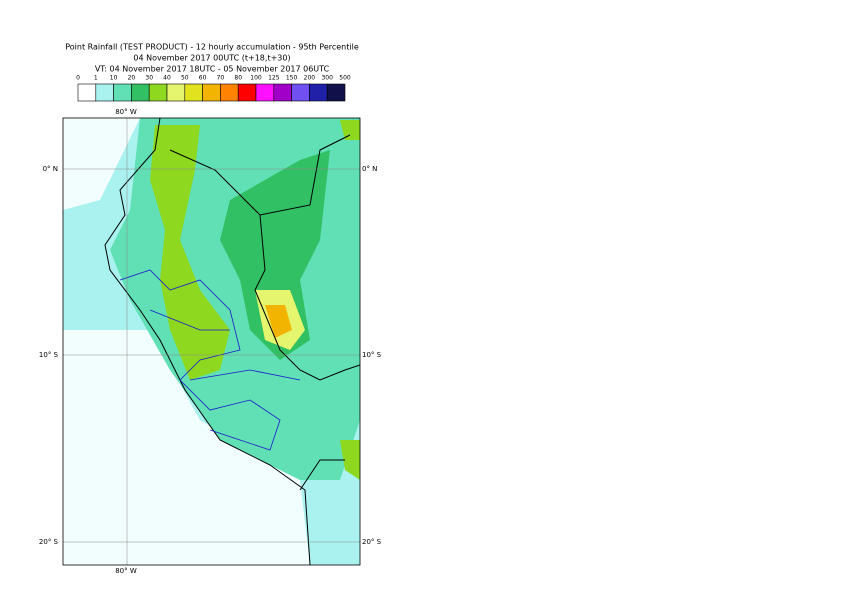 This screenshot has height=600, width=842. Describe the element at coordinates (78, 78) in the screenshot. I see `legend-label: 0` at that location.